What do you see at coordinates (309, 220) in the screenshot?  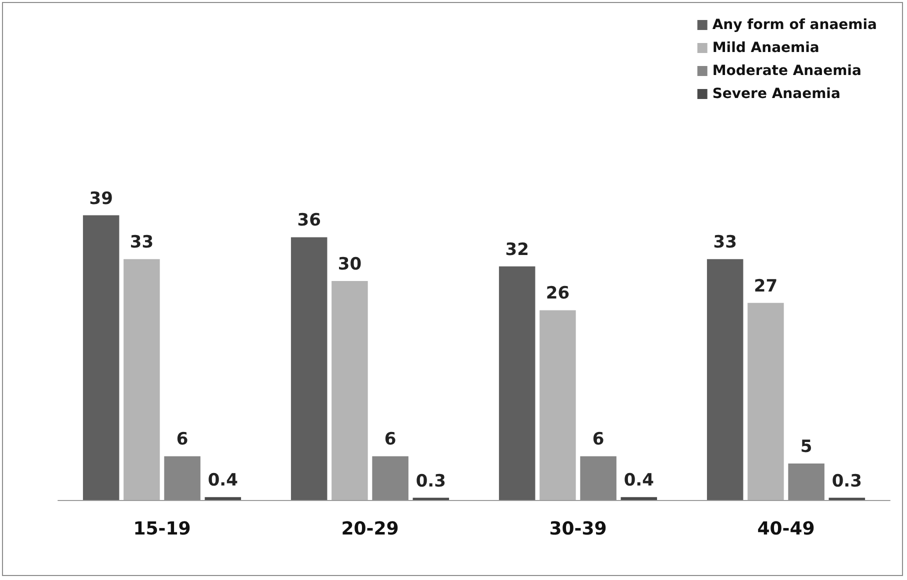 I see `data-label: 36` at bounding box center [309, 220].